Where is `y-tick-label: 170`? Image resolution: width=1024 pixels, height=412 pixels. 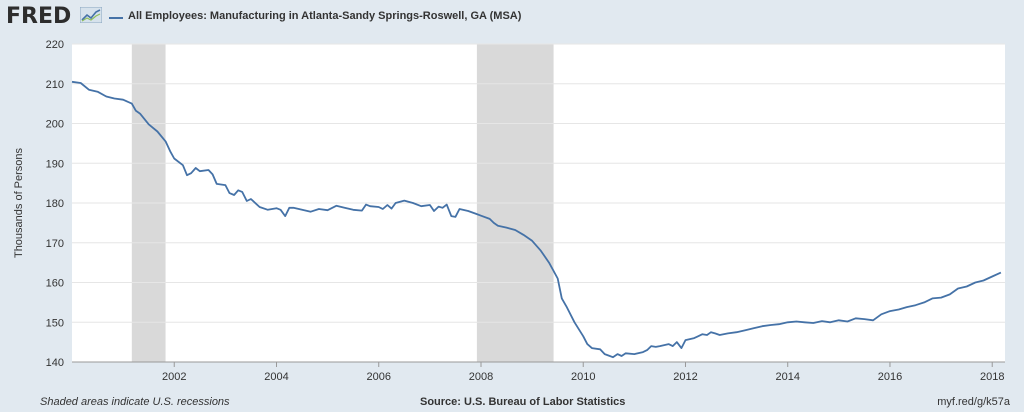
y-tick-label: 170 is located at coordinates (55, 244).